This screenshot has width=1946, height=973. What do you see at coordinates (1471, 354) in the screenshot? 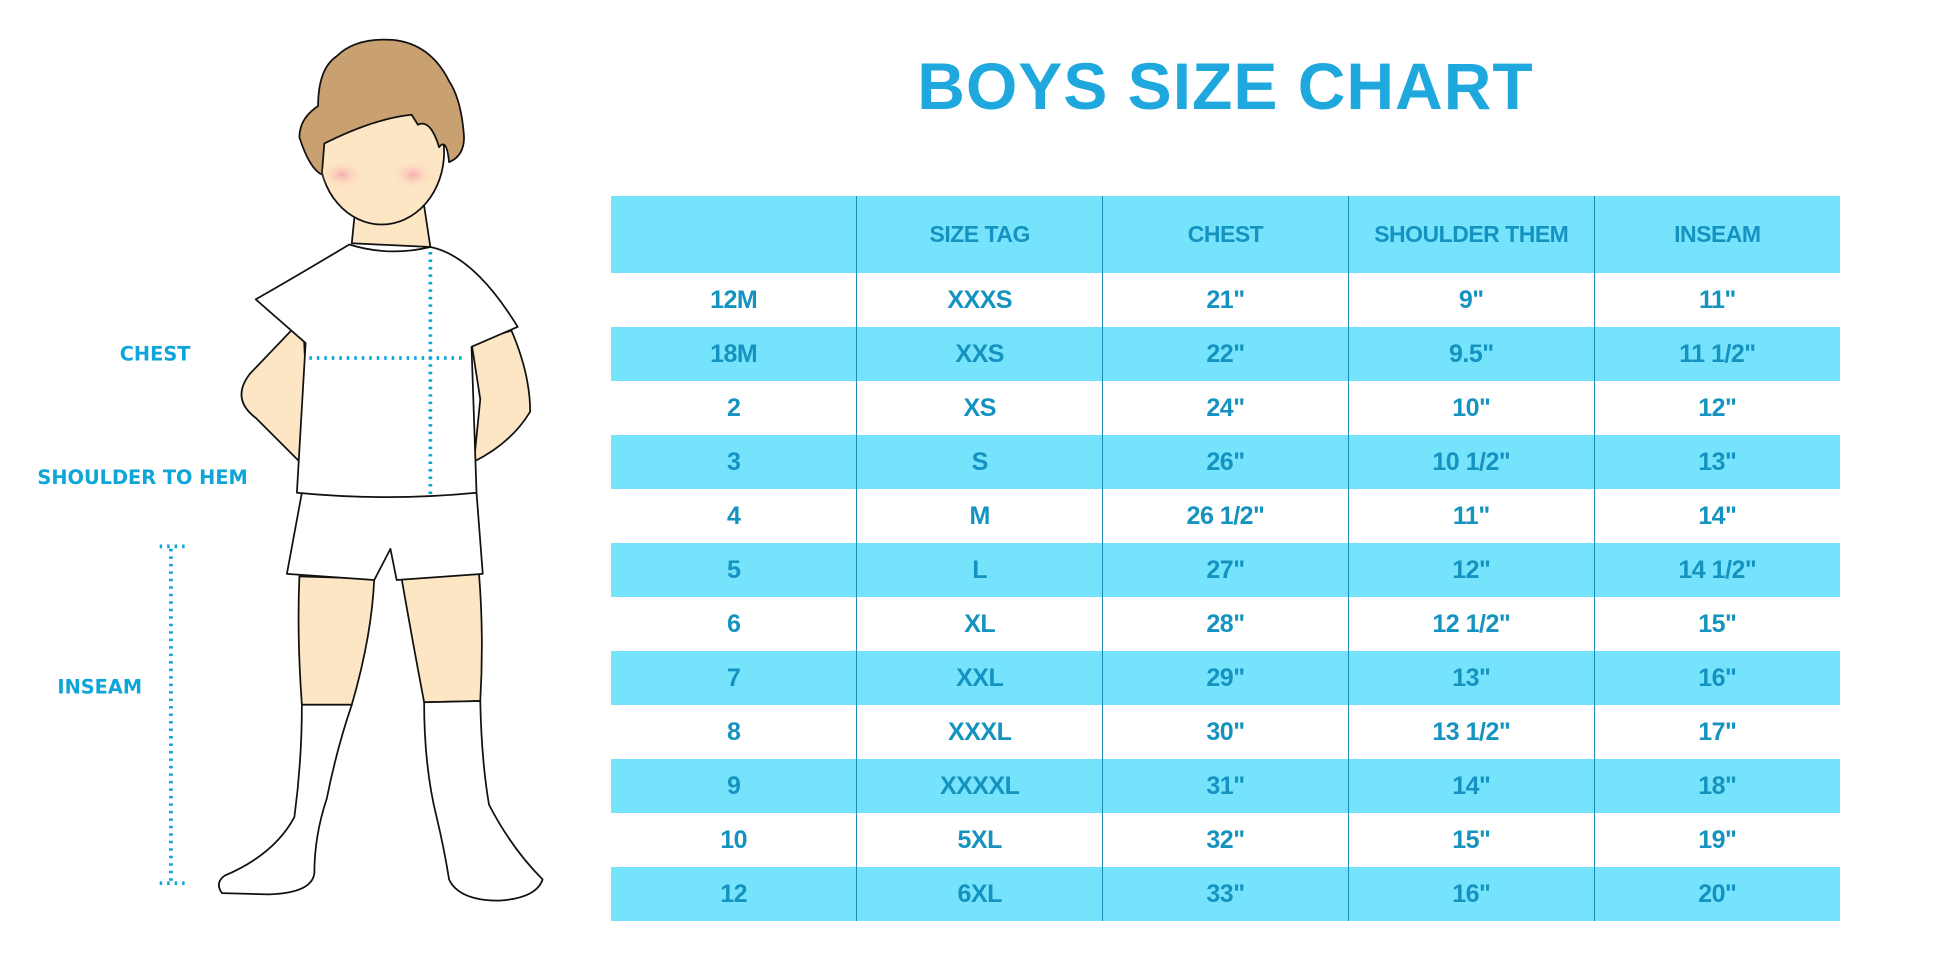
I see `table-cell: 9.5"` at bounding box center [1471, 354].